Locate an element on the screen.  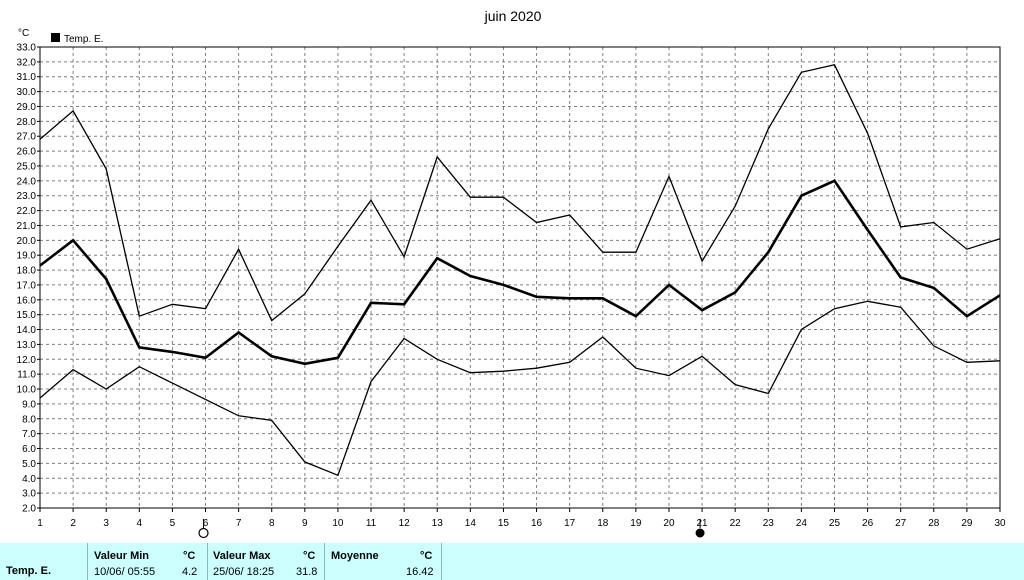
min-value: 4.2 is located at coordinates (190, 572).